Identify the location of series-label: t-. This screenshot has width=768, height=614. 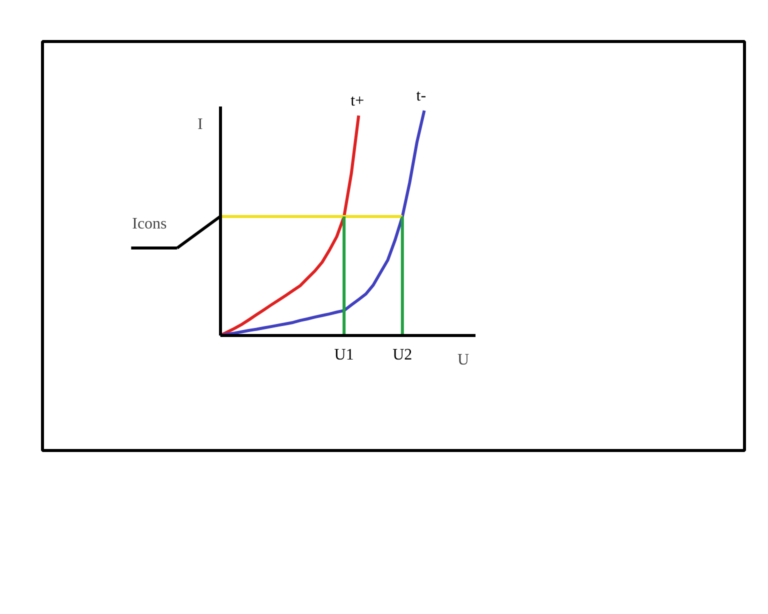
(421, 96).